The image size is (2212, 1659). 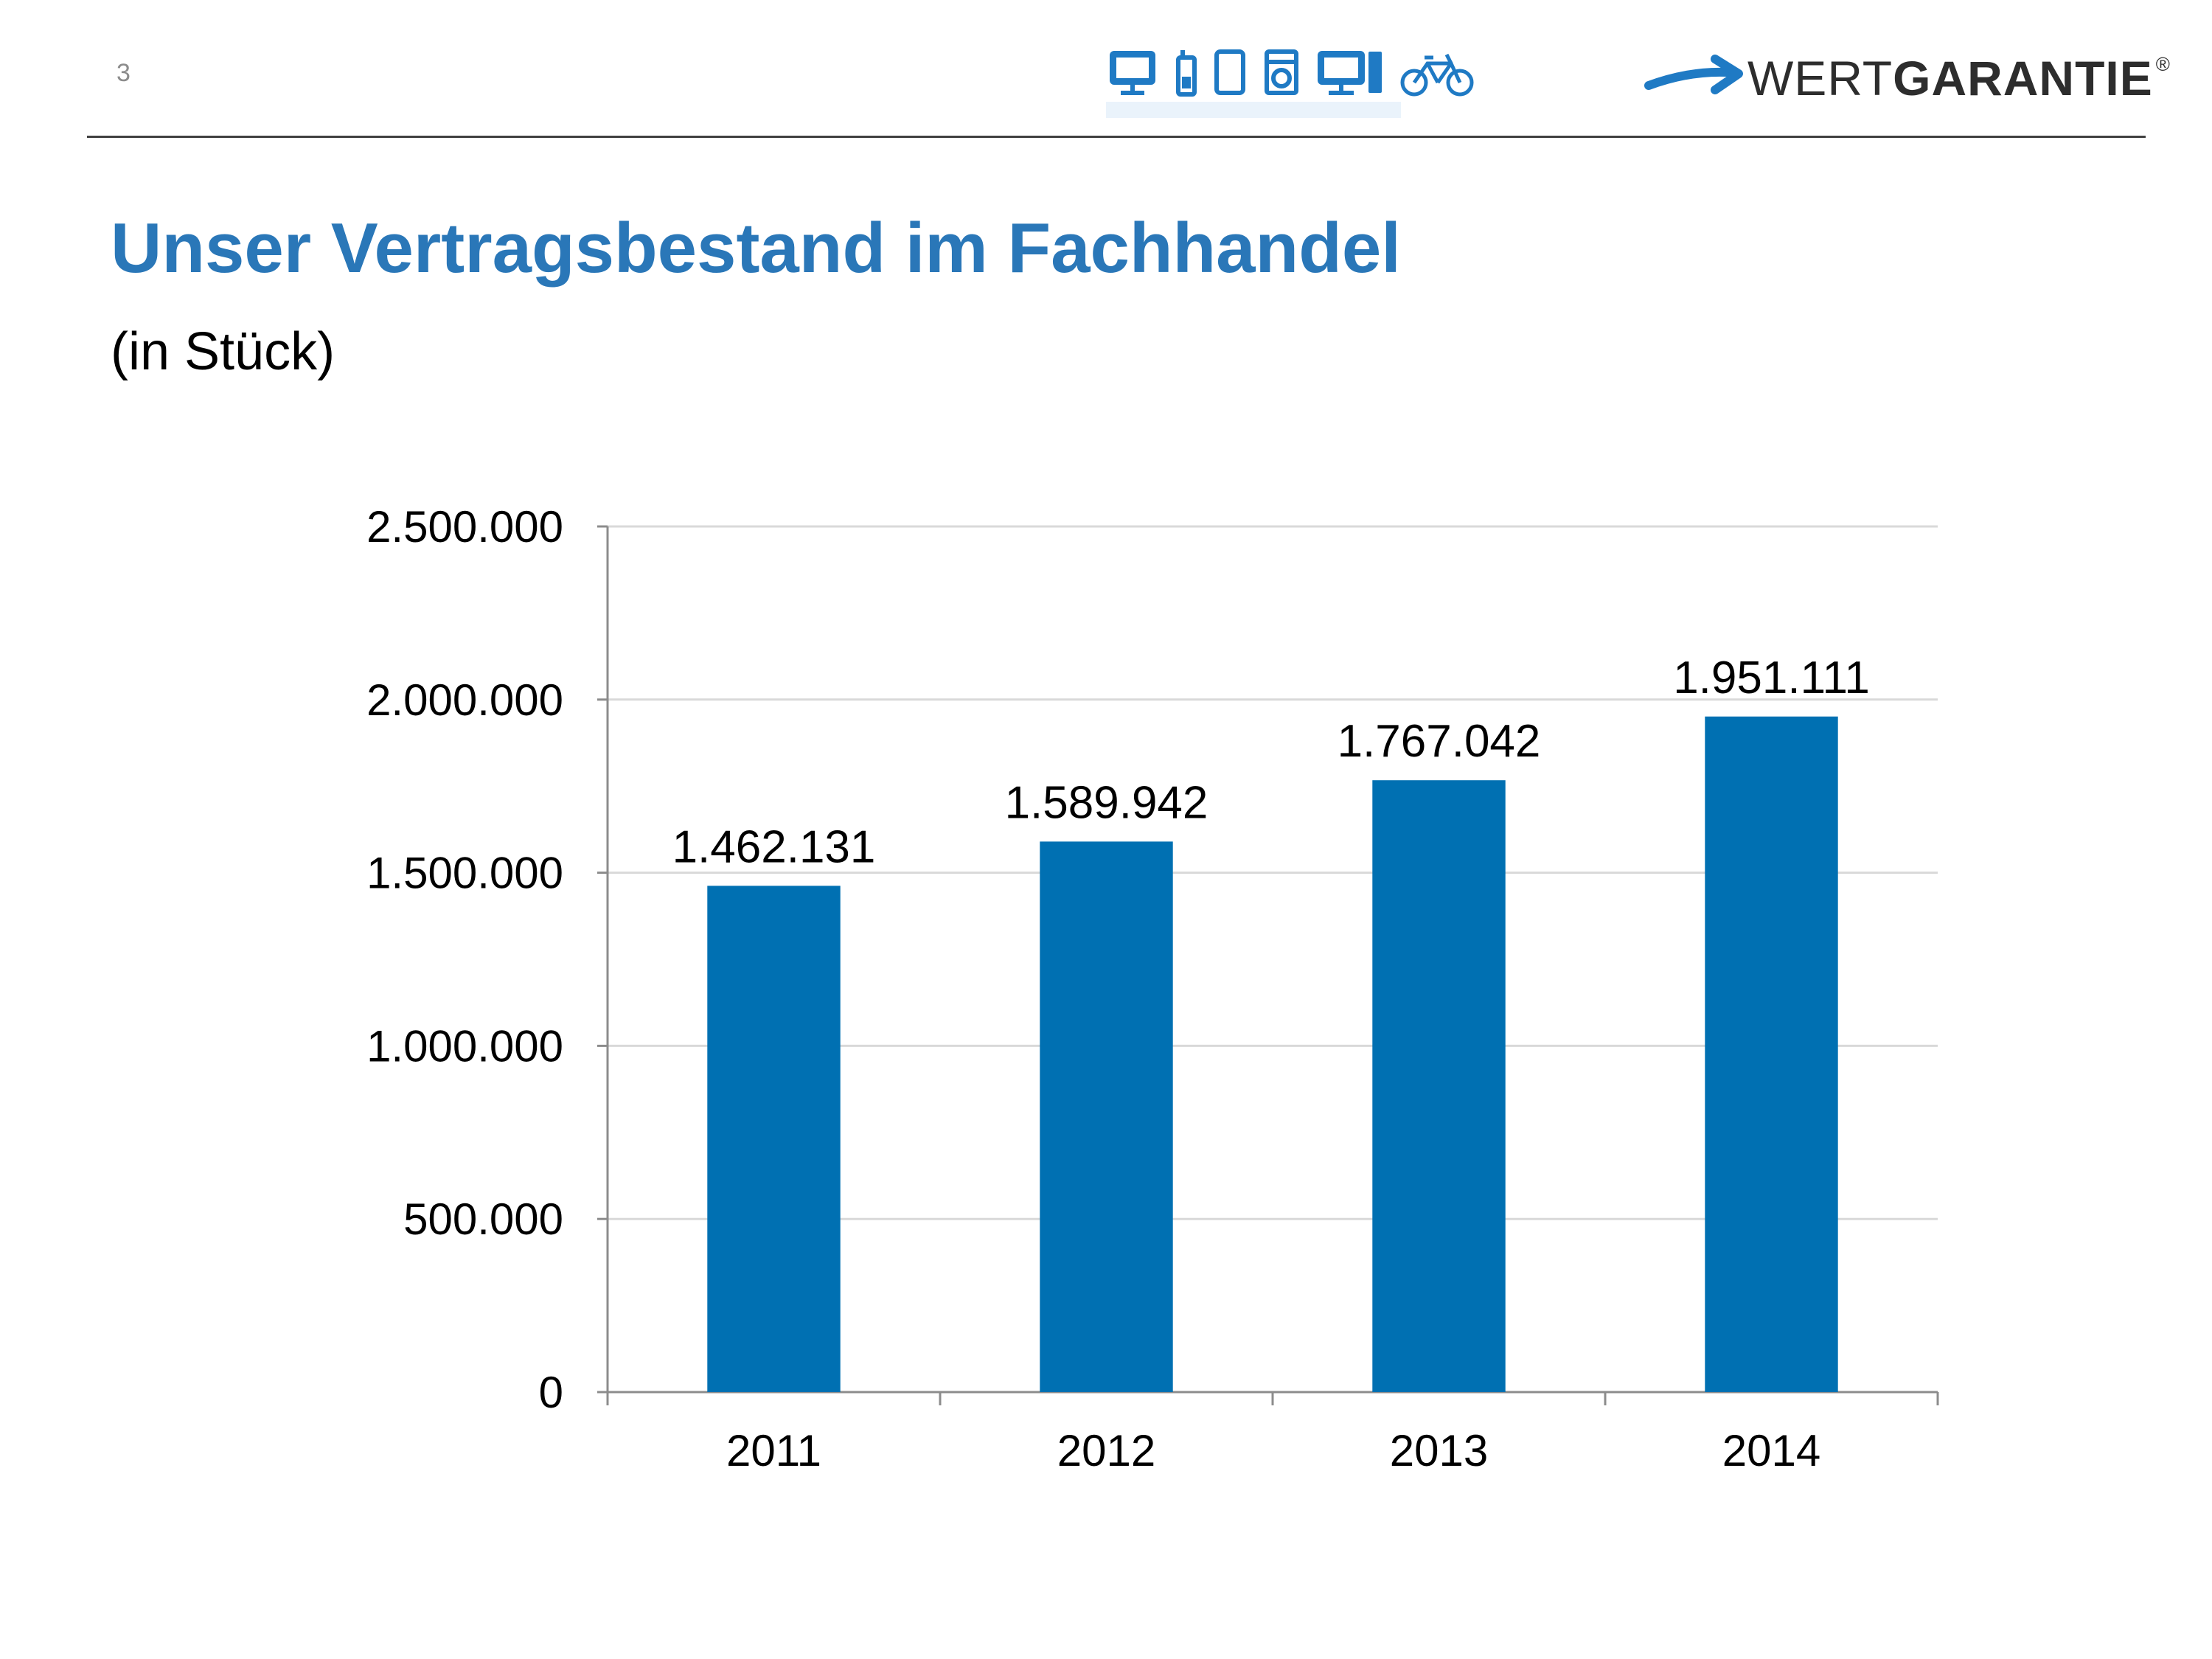 I want to click on y-tick-label: 2.000.000, so click(x=464, y=700).